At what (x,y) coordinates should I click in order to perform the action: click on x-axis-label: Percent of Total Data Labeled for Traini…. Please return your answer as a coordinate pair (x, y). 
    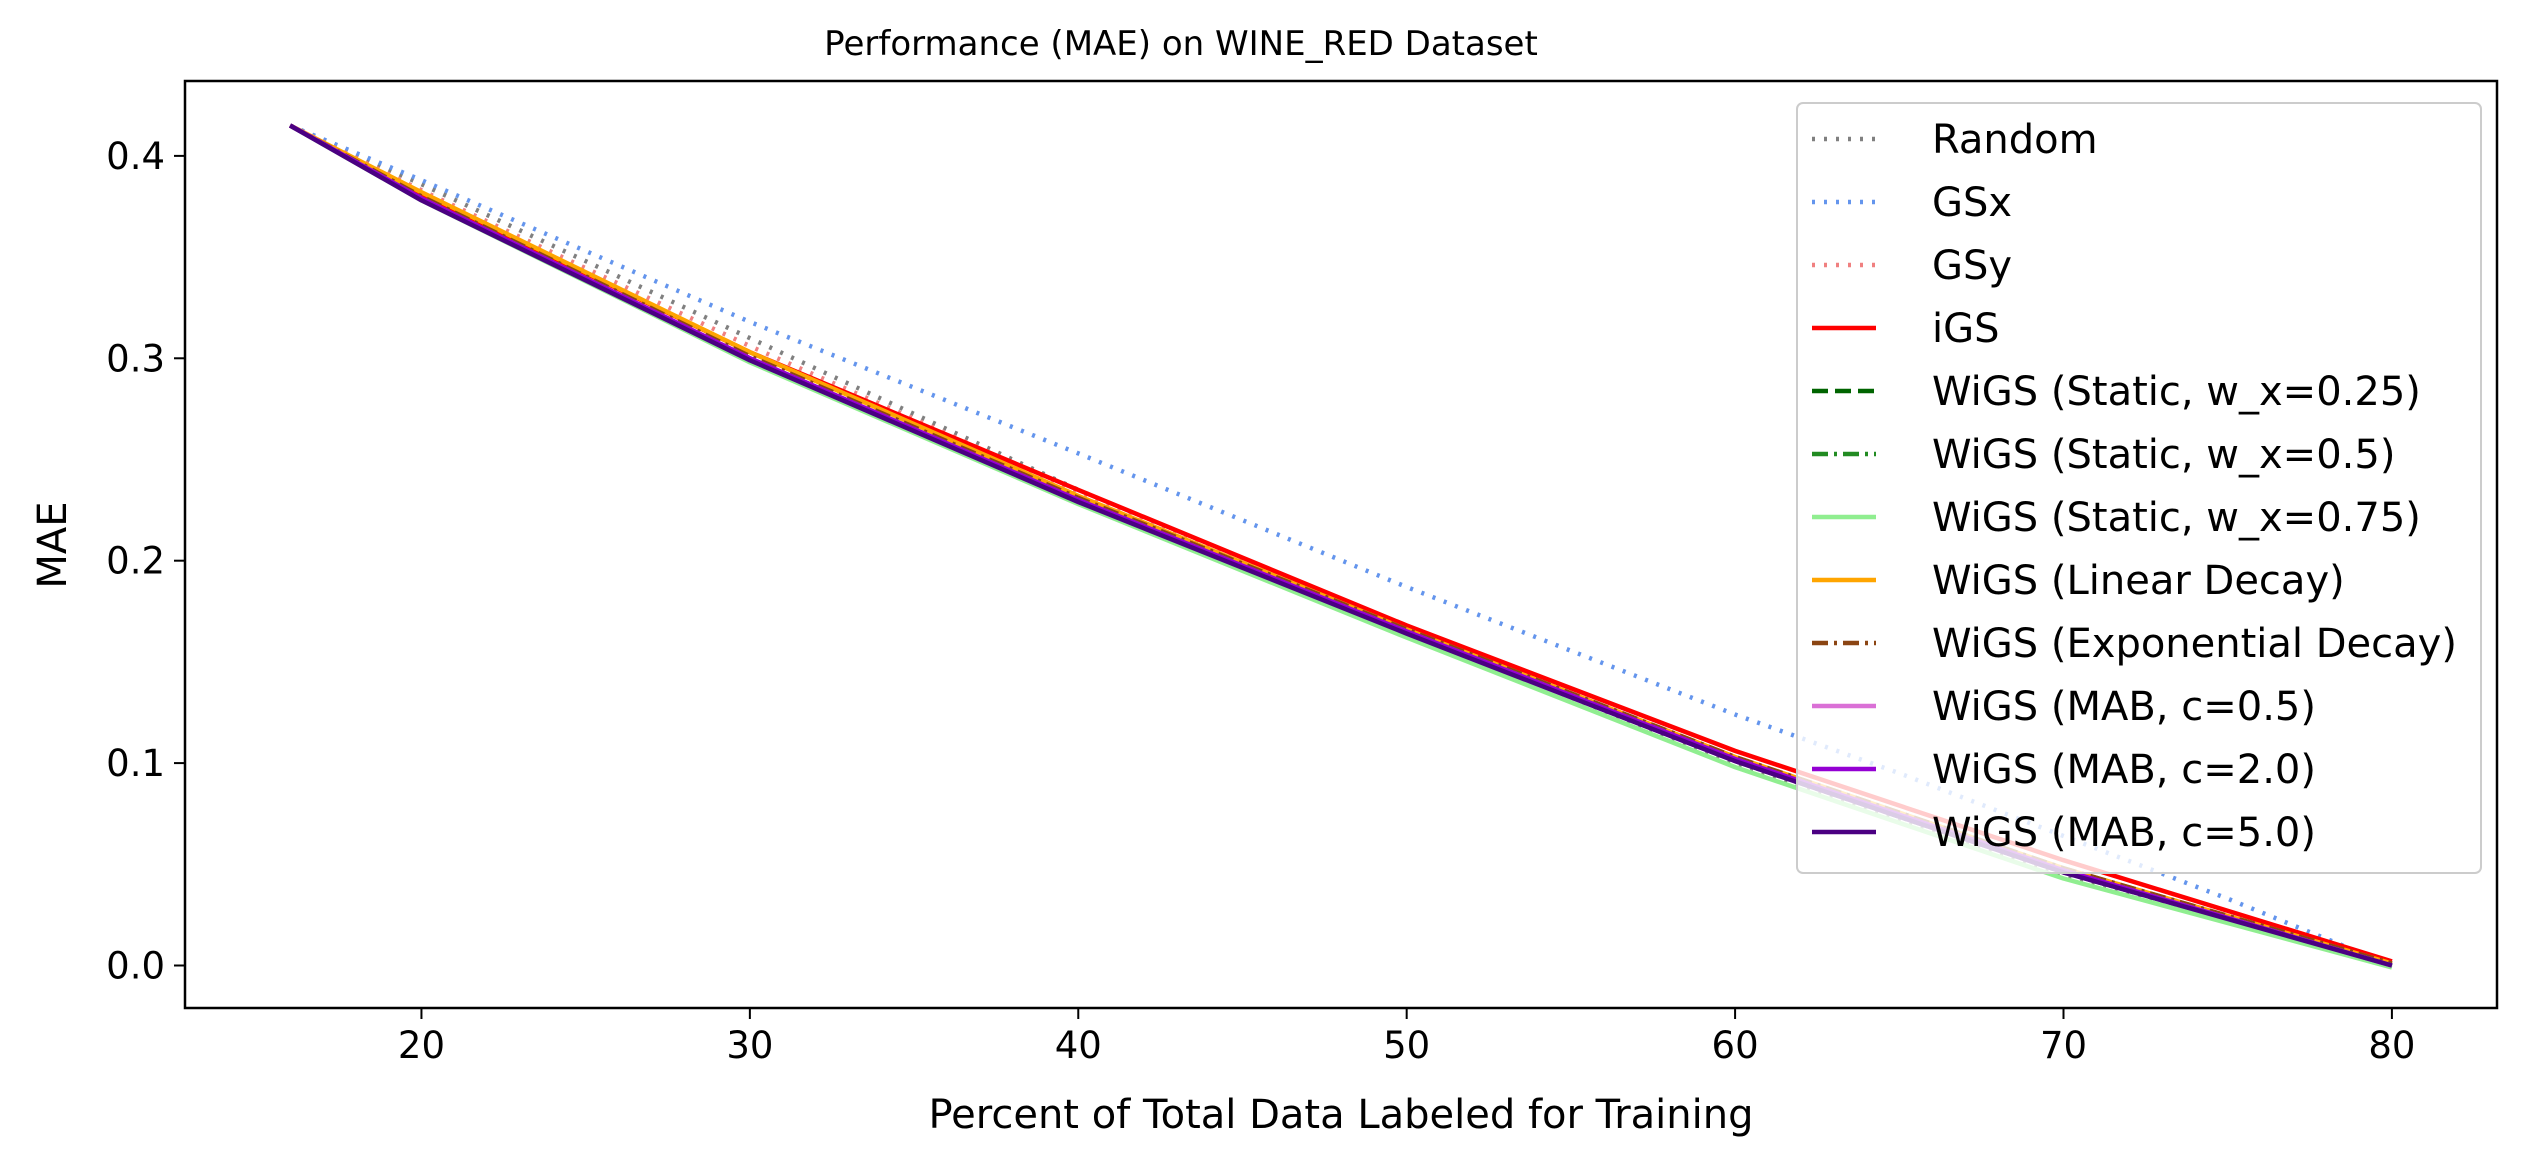
    Looking at the image, I should click on (1340, 1115).